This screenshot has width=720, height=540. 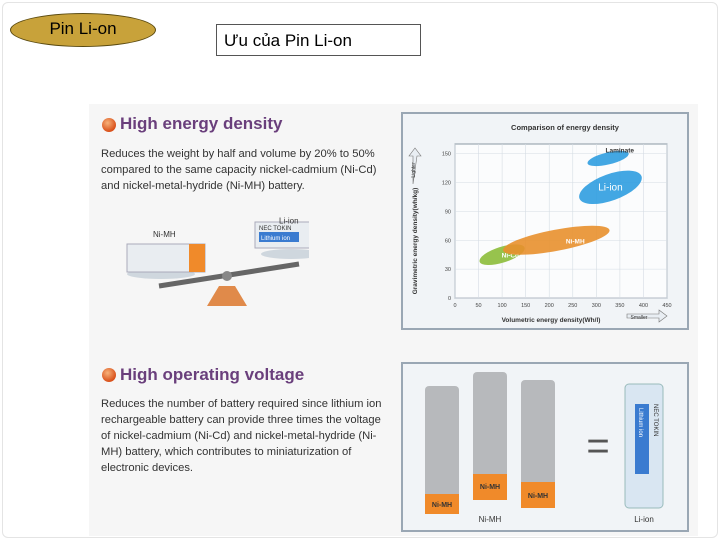 I want to click on header-badge: Pin Li-on, so click(x=83, y=30).